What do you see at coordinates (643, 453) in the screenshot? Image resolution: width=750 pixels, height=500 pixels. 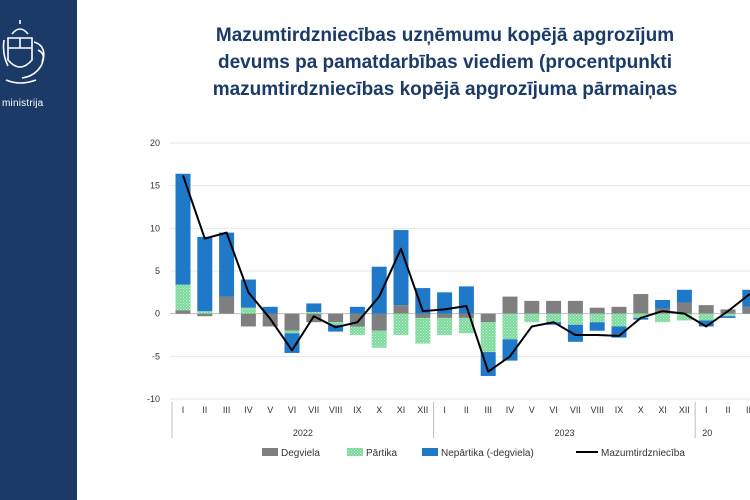 I see `legend-label: Mazumtirdzniecība` at bounding box center [643, 453].